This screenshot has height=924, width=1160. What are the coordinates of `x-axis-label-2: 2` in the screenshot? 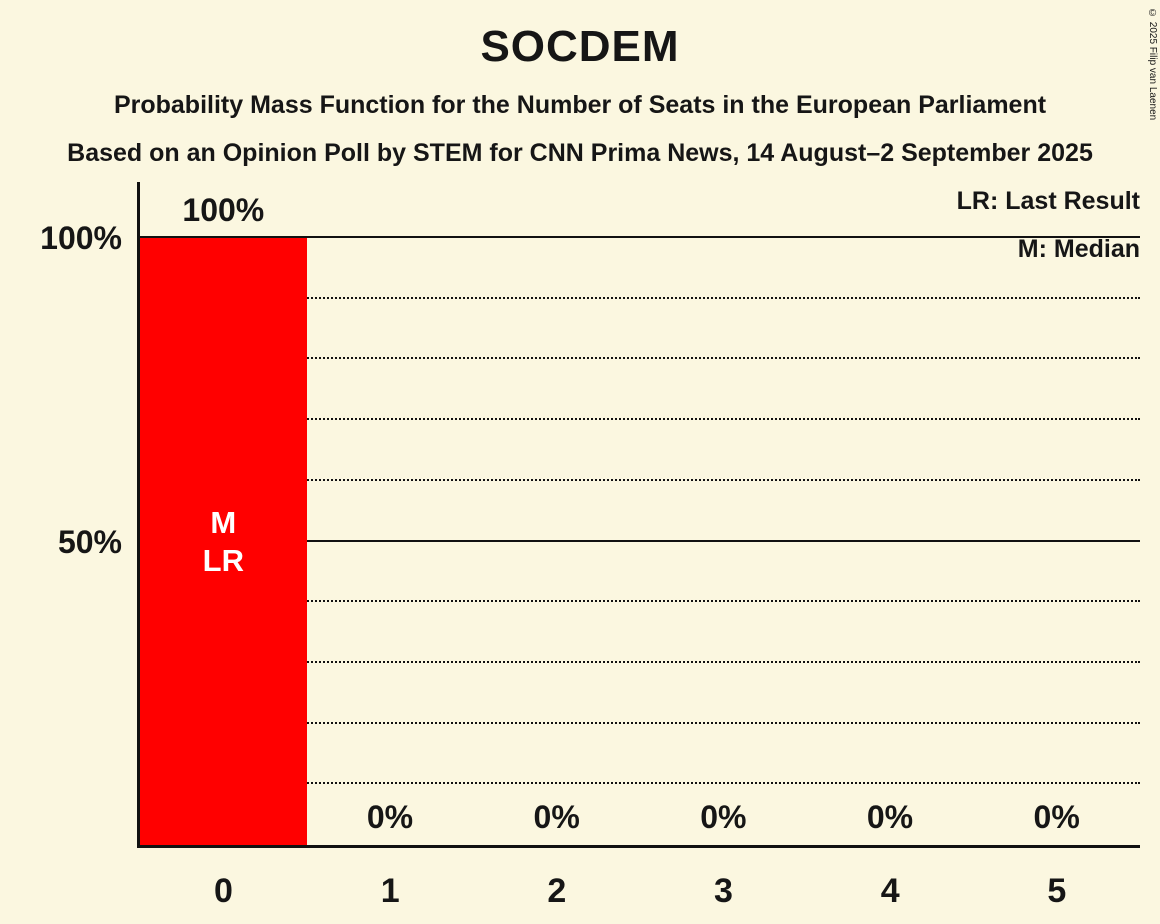 It's located at (557, 891).